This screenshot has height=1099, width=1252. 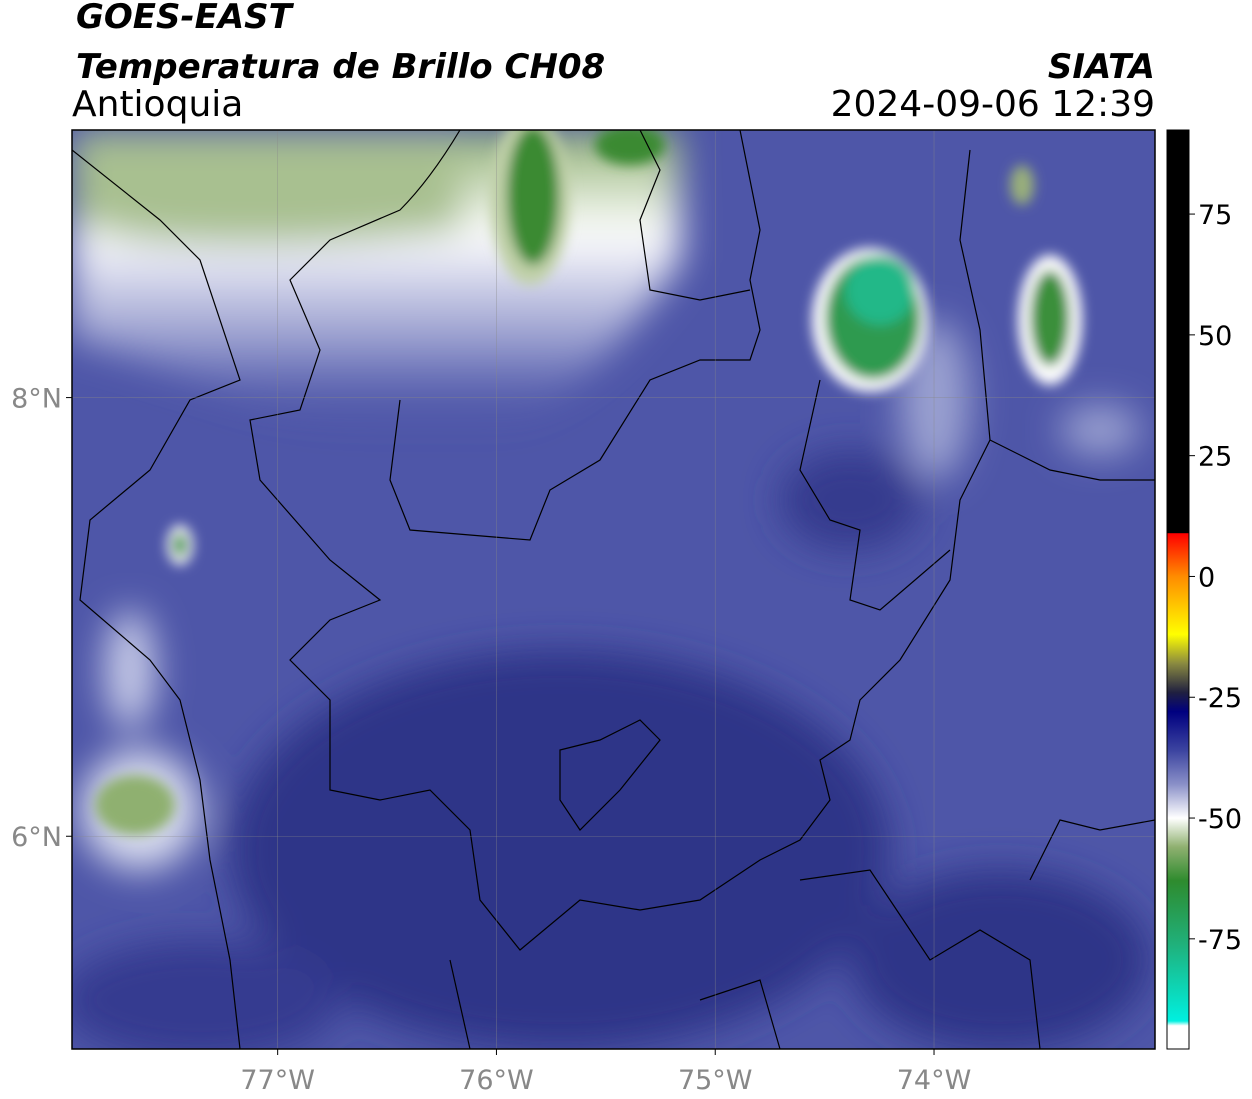 I want to click on colorbar-tick-label: -50, so click(x=1220, y=819).